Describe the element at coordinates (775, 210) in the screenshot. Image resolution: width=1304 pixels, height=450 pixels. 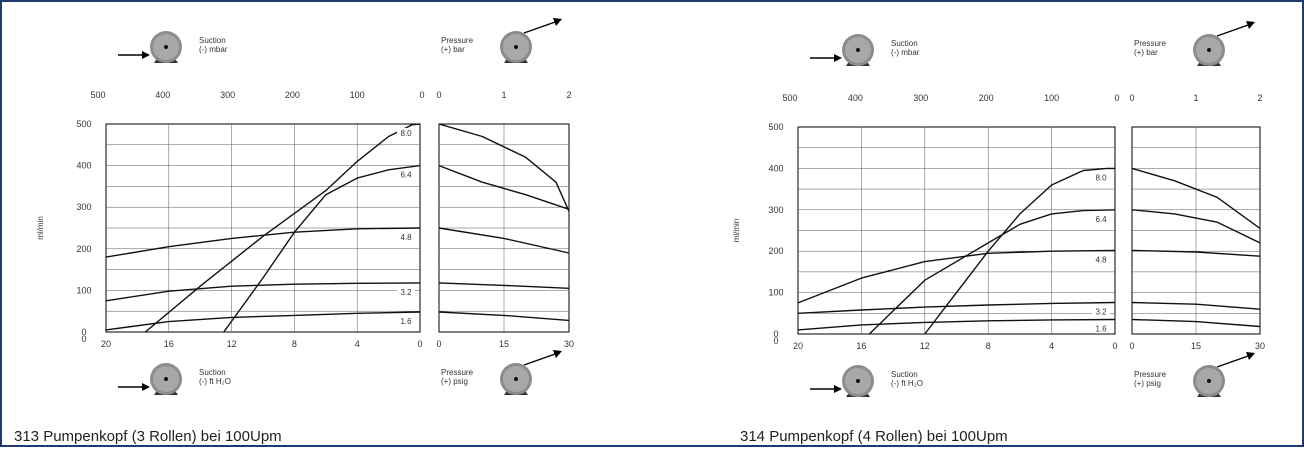
I see `y-tick-label: 300` at that location.